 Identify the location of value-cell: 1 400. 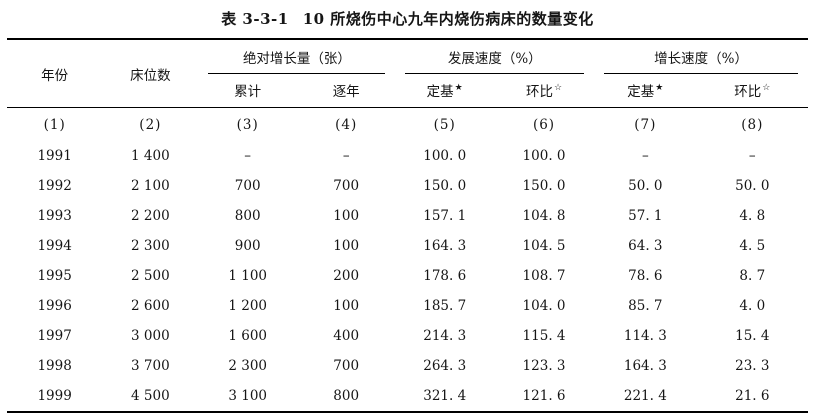
(150, 156).